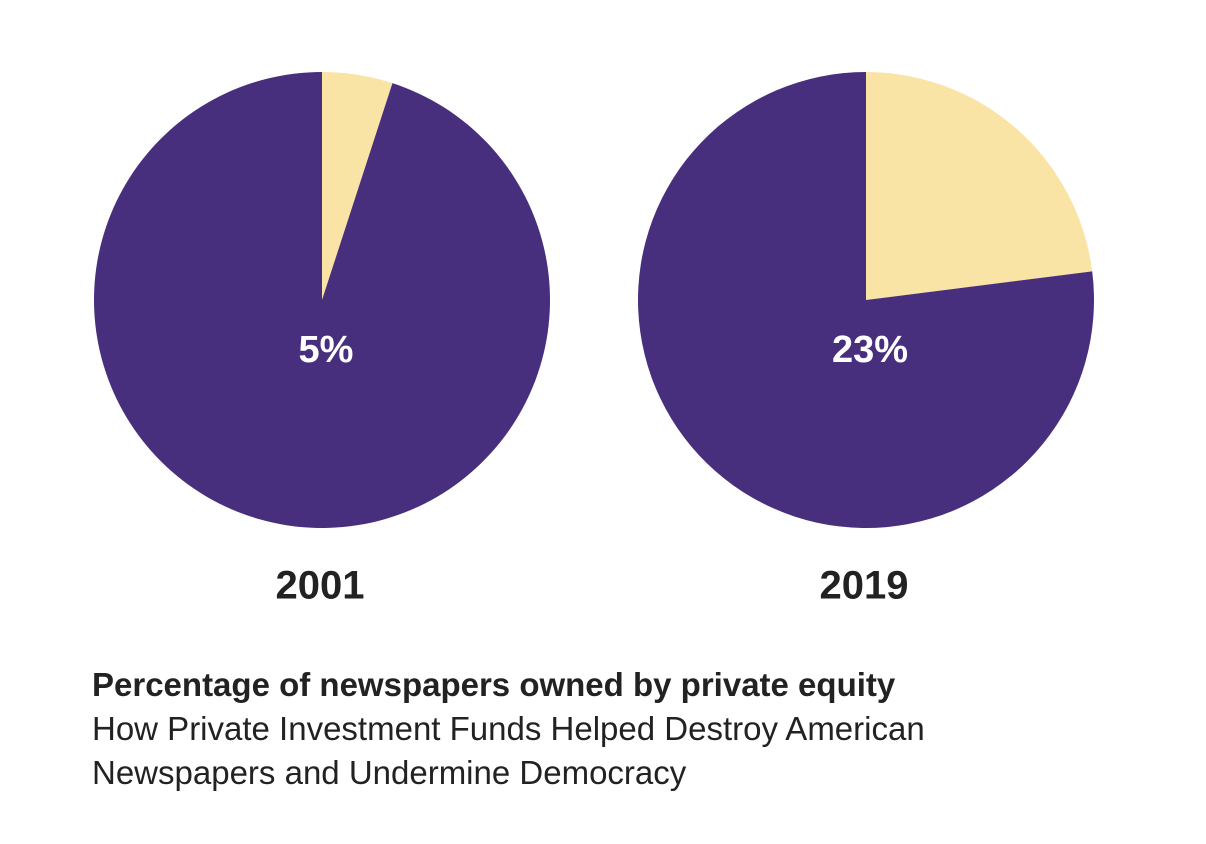  I want to click on value-label: 5%, so click(326, 350).